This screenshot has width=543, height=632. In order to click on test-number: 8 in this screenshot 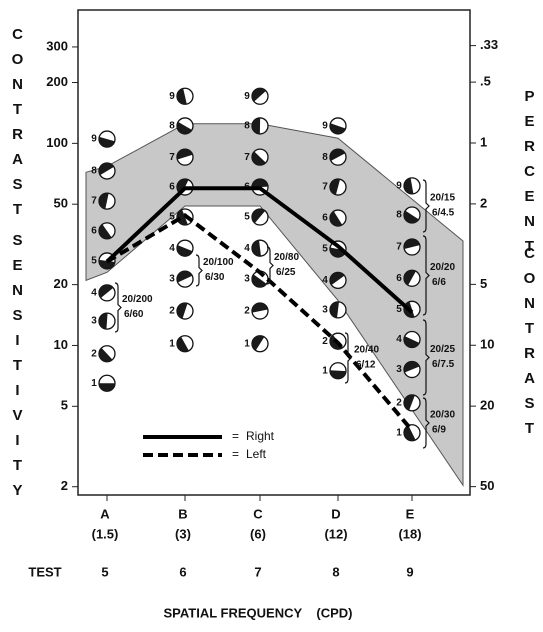, I will do `click(335, 571)`.